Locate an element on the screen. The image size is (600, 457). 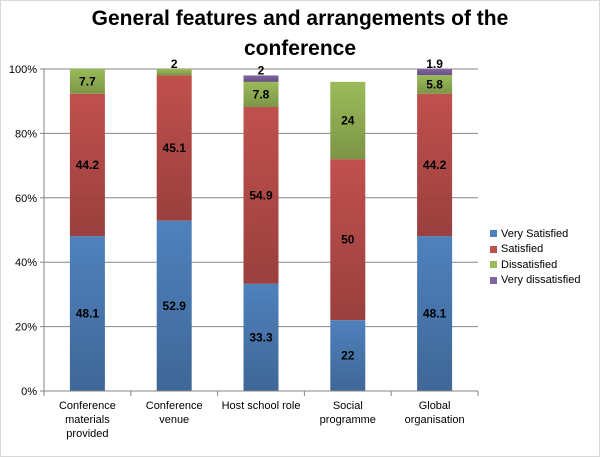
legend-item: Dissatisfied is located at coordinates (535, 265).